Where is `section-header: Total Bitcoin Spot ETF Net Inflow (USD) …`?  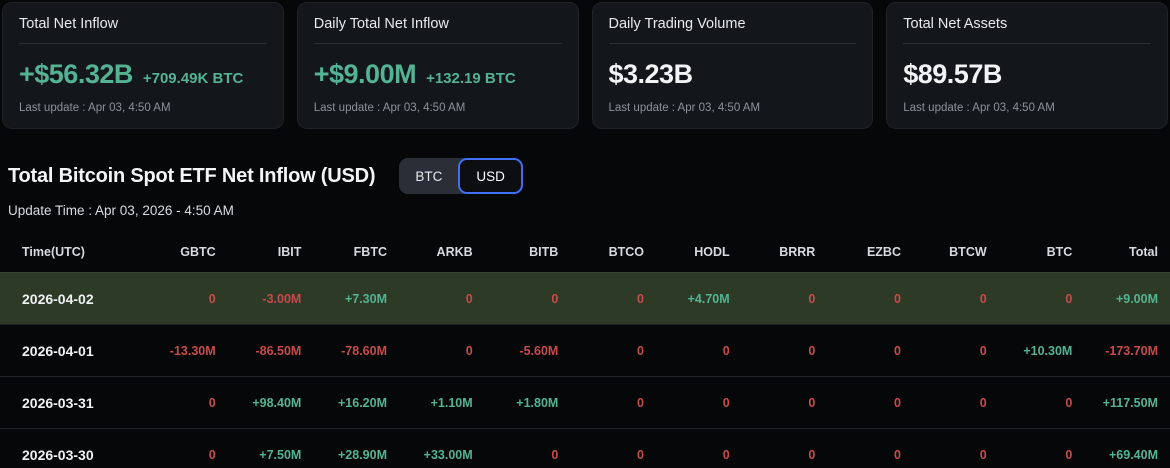
section-header: Total Bitcoin Spot ETF Net Inflow (USD) … is located at coordinates (585, 176).